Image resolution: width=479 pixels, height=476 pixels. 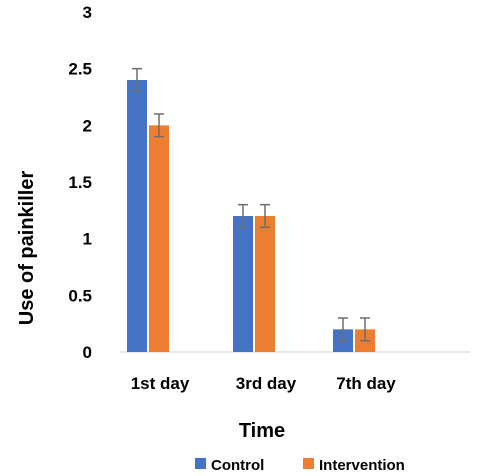 I want to click on legend-swatch-intervention, so click(x=308, y=463).